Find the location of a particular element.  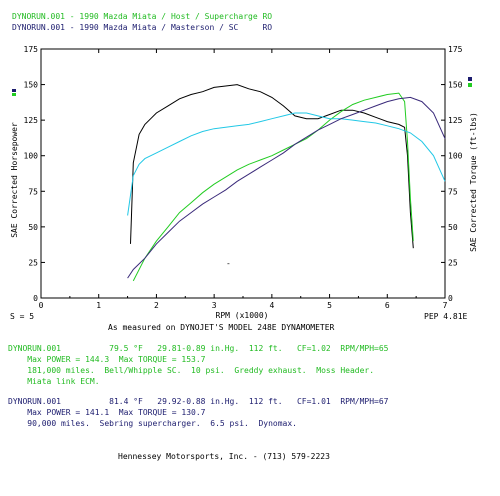

run1-info-line4: Miata link ECM. is located at coordinates (54, 381).